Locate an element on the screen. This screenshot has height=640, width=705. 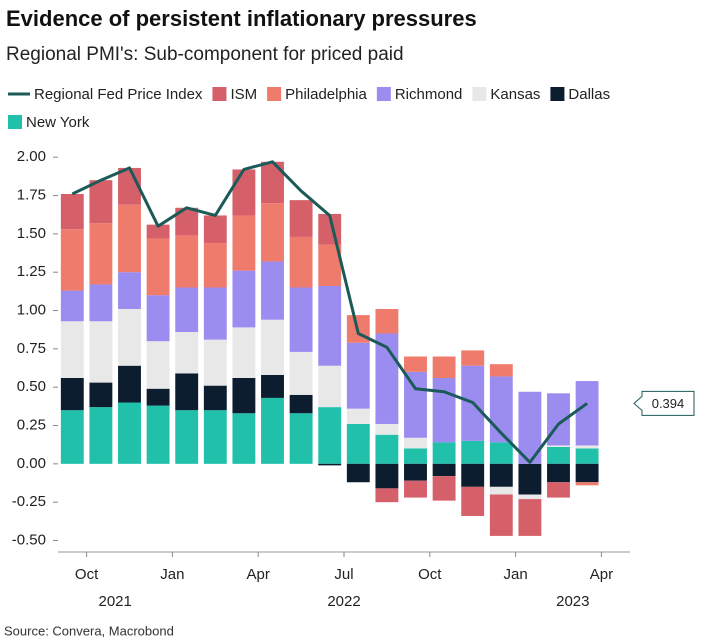
legend-label: Dallas is located at coordinates (589, 94).